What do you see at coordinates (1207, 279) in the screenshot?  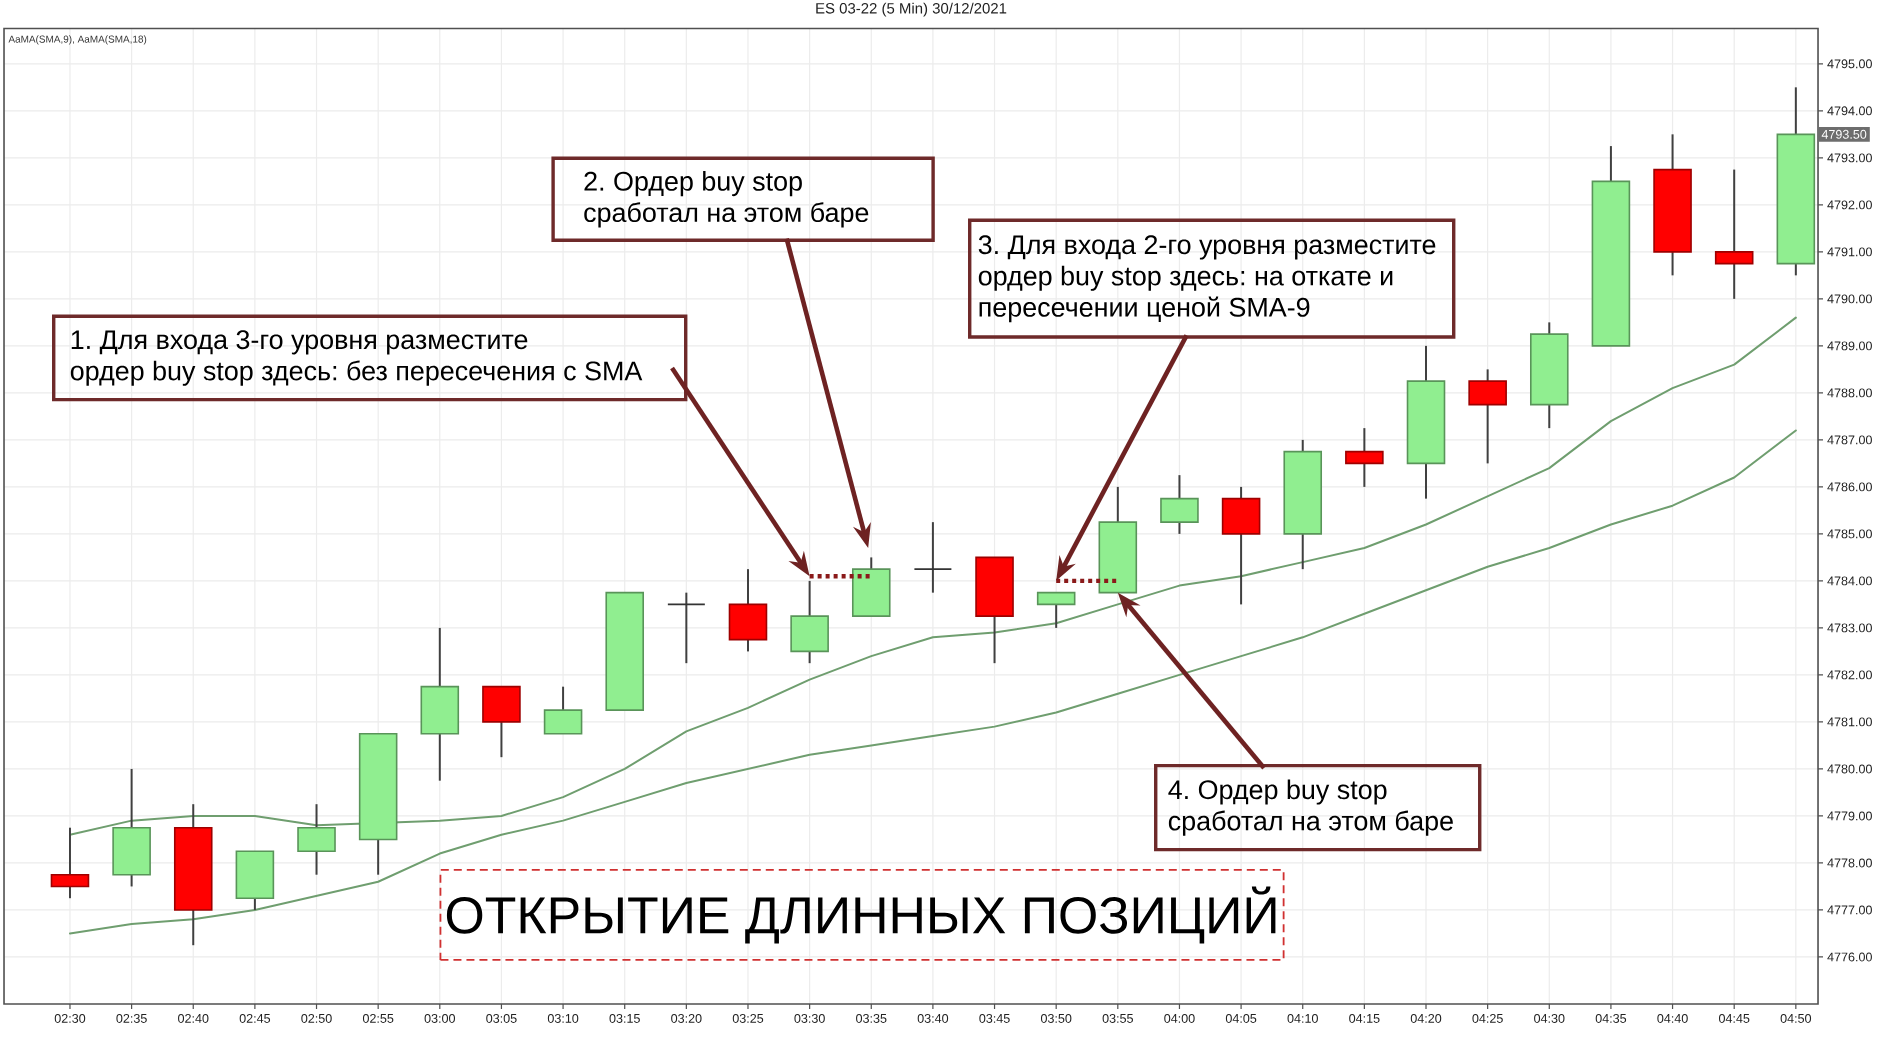 I see `annotation: 3. Для входа 2-го уровня разместите ордер buy stop здесь: на откате и пересечении ценой SMA-9` at bounding box center [1207, 279].